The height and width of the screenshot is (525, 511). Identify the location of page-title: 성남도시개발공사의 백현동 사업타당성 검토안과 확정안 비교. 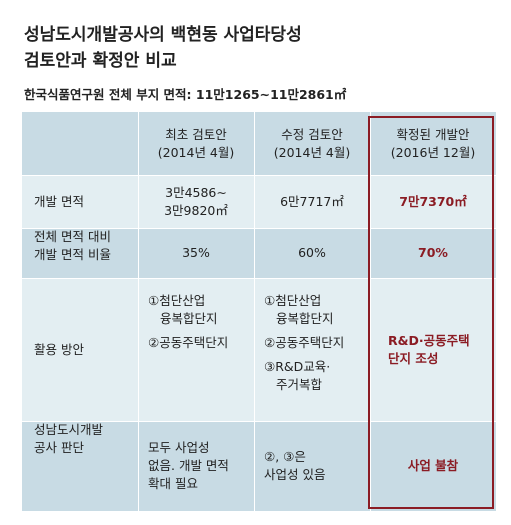
(259, 48).